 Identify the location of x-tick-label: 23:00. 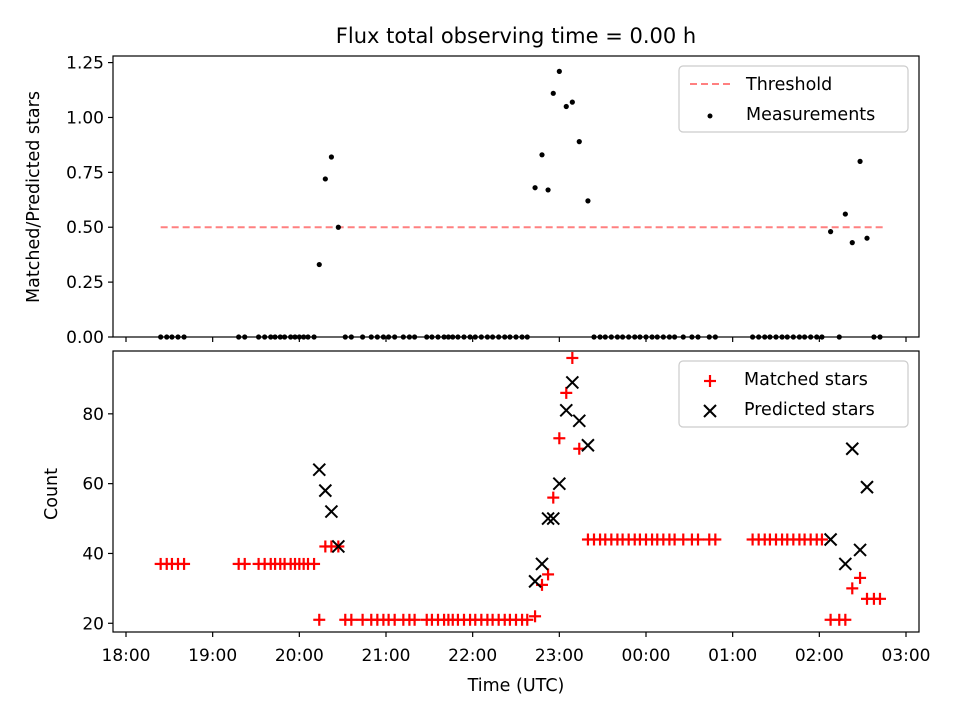
(559, 656).